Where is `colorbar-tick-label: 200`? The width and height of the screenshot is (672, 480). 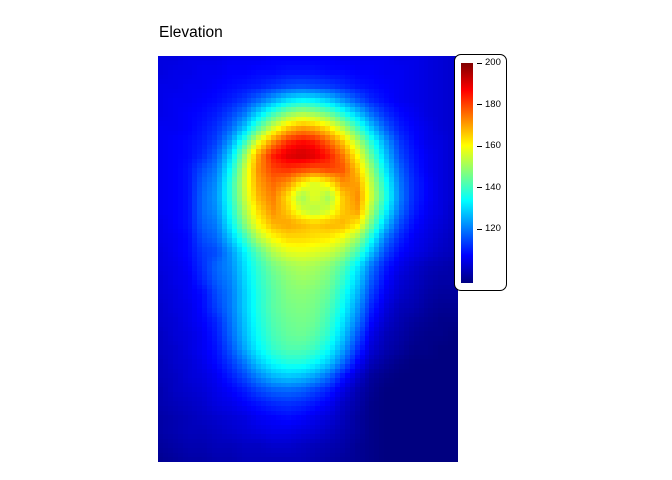
colorbar-tick-label: 200 is located at coordinates (493, 62).